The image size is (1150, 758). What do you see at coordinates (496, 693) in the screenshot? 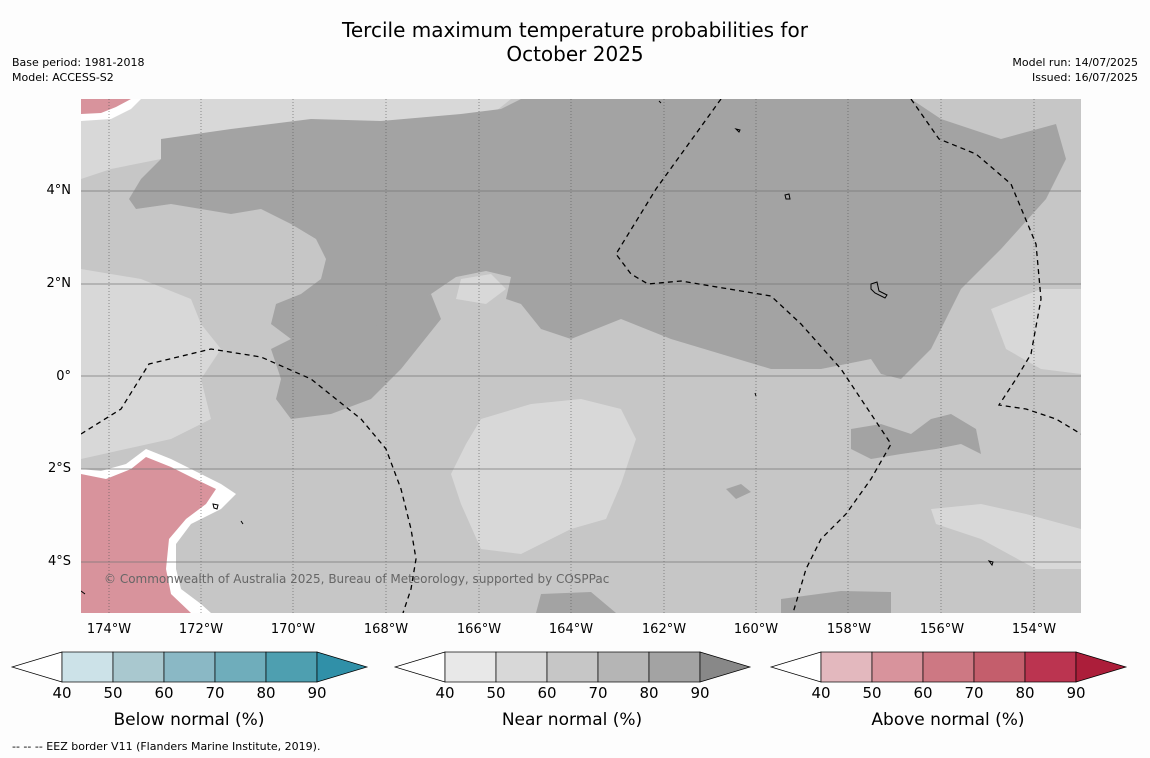
I see `near-tick-50: 50` at bounding box center [496, 693].